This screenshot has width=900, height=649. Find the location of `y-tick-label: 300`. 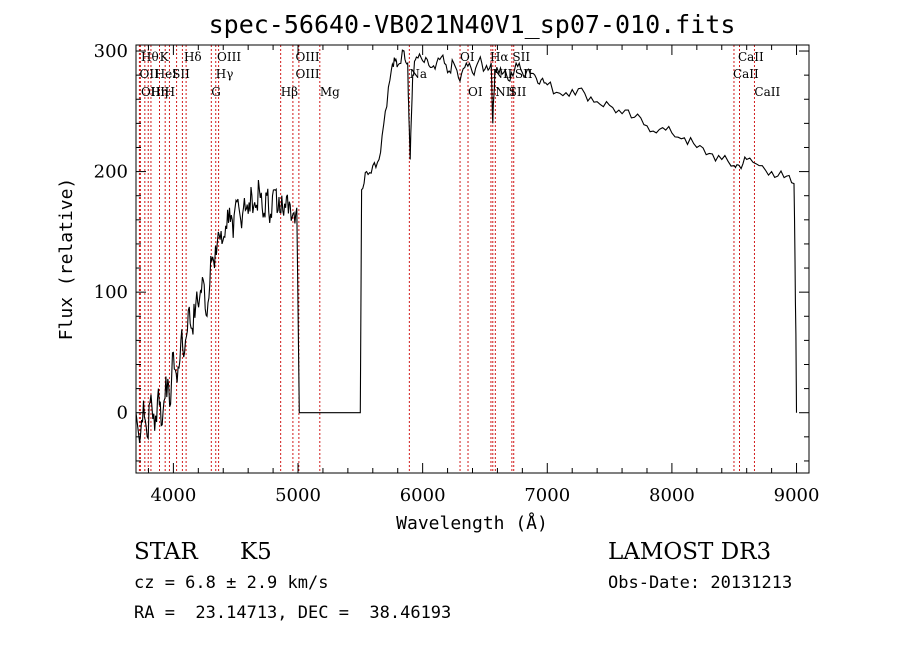

y-tick-label: 300 is located at coordinates (111, 51).